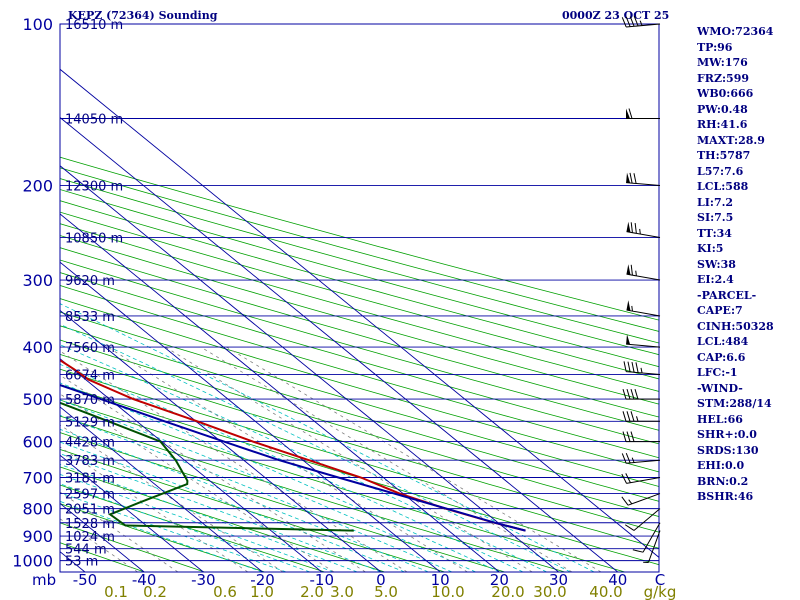 The width and height of the screenshot is (800, 600). Describe the element at coordinates (90, 376) in the screenshot. I see `height-label: 6674 m` at that location.